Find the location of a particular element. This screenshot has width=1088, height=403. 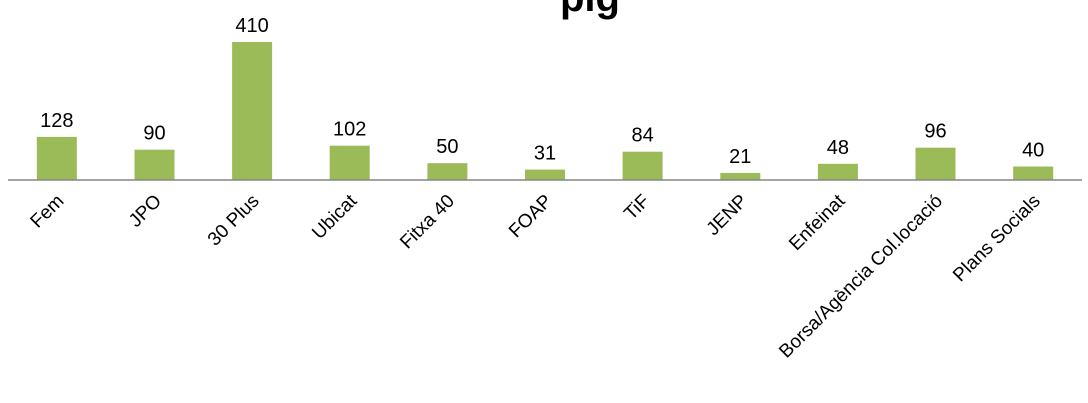

bar-foap is located at coordinates (545, 174).